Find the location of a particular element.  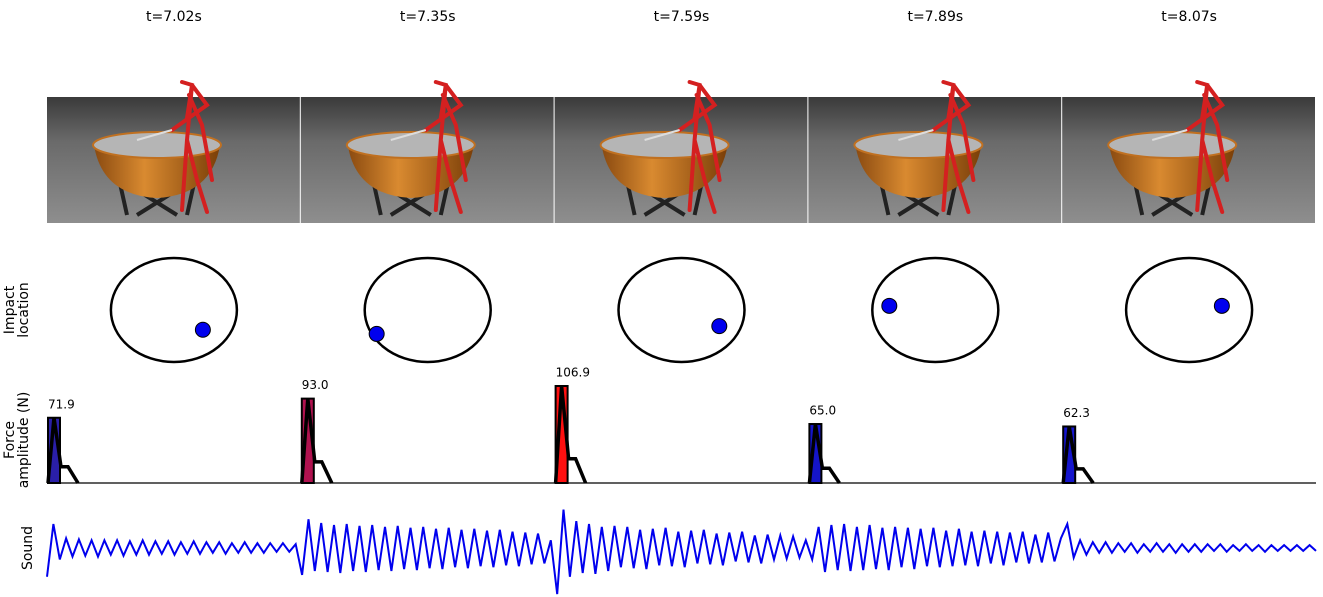

frame-title: t=7.59s is located at coordinates (682, 17).